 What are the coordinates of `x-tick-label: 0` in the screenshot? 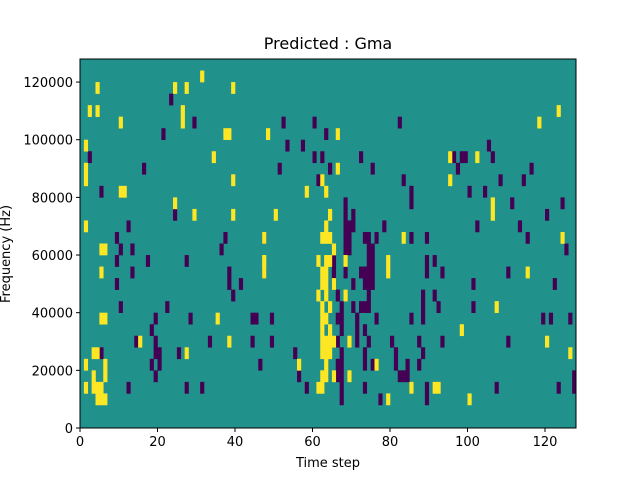 It's located at (80, 442).